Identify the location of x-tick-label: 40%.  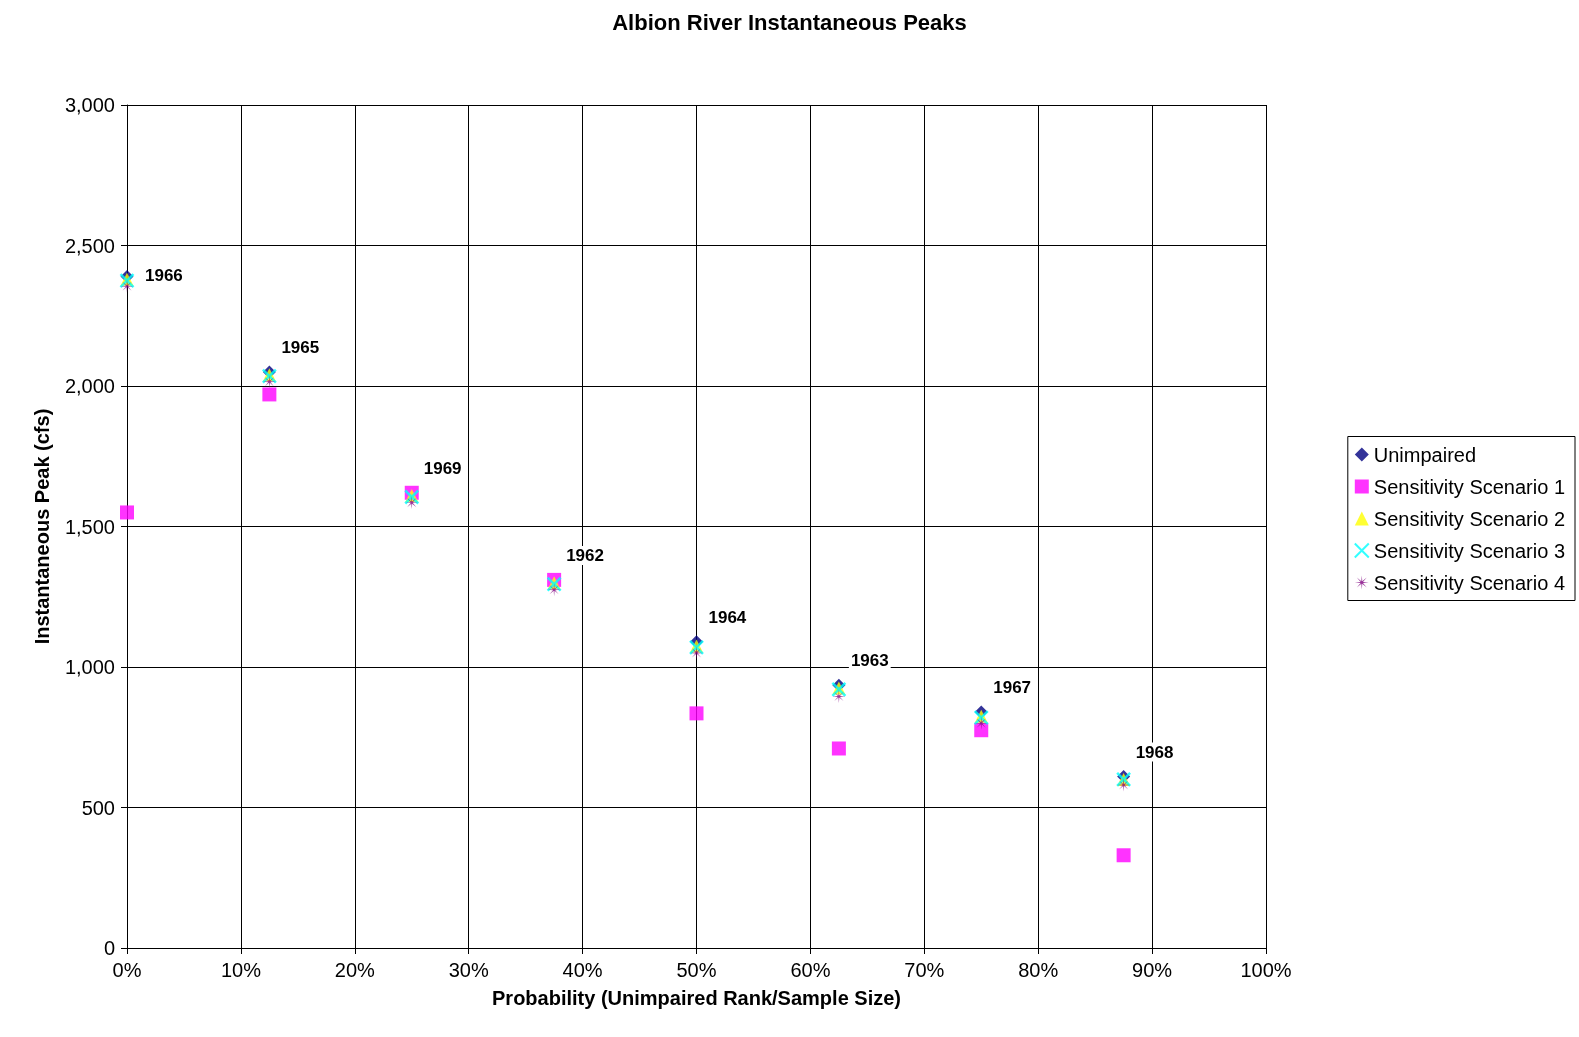
(582, 970).